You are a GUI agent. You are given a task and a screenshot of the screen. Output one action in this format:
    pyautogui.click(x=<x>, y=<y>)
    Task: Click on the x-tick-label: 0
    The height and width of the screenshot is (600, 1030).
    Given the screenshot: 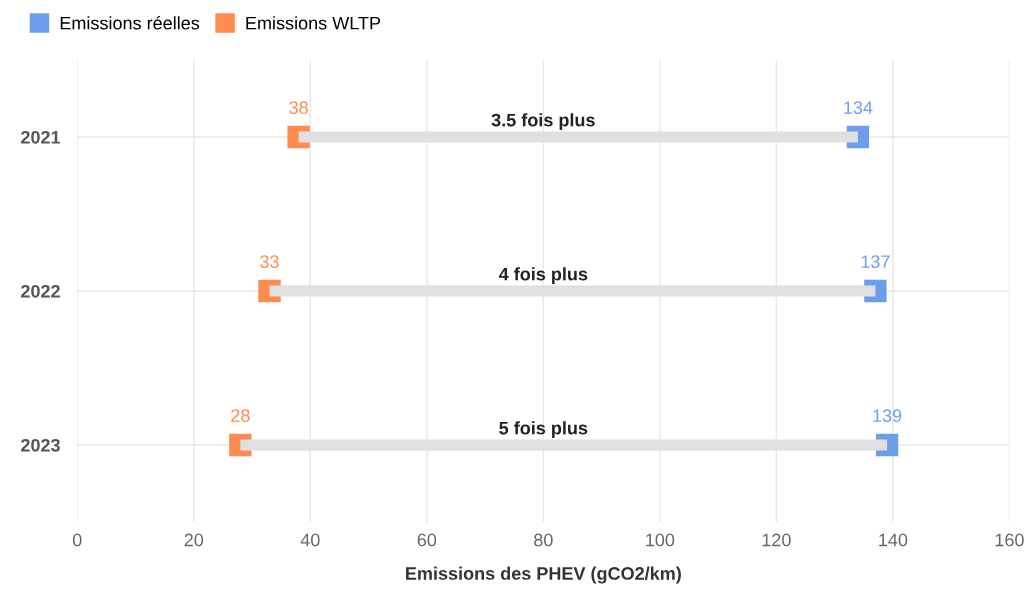 What is the action you would take?
    pyautogui.click(x=77, y=540)
    